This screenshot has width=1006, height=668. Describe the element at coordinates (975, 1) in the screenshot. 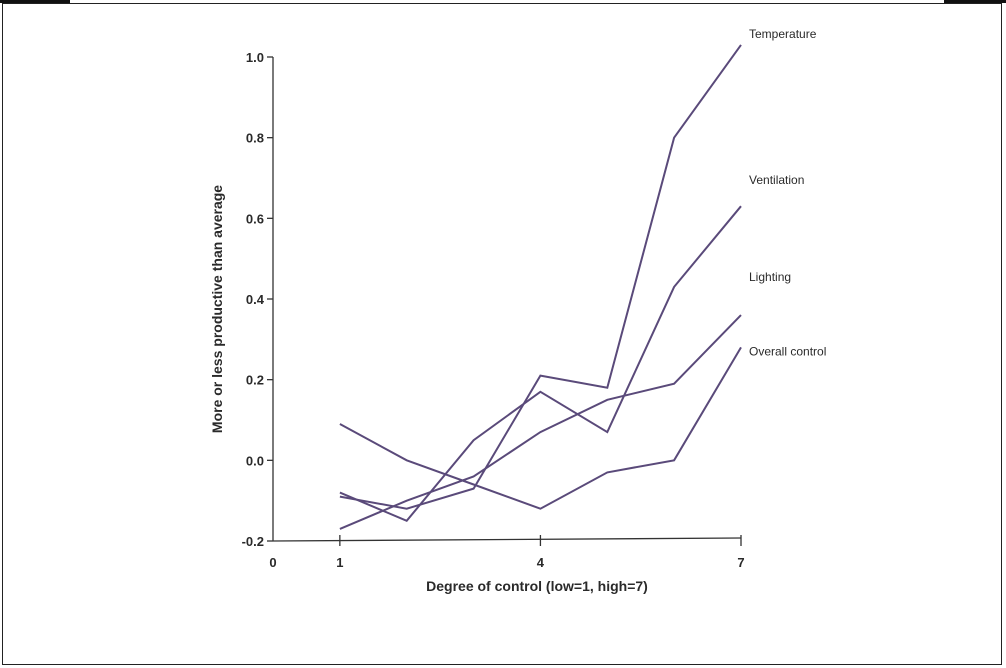

I see `frame-top-rule-right` at that location.